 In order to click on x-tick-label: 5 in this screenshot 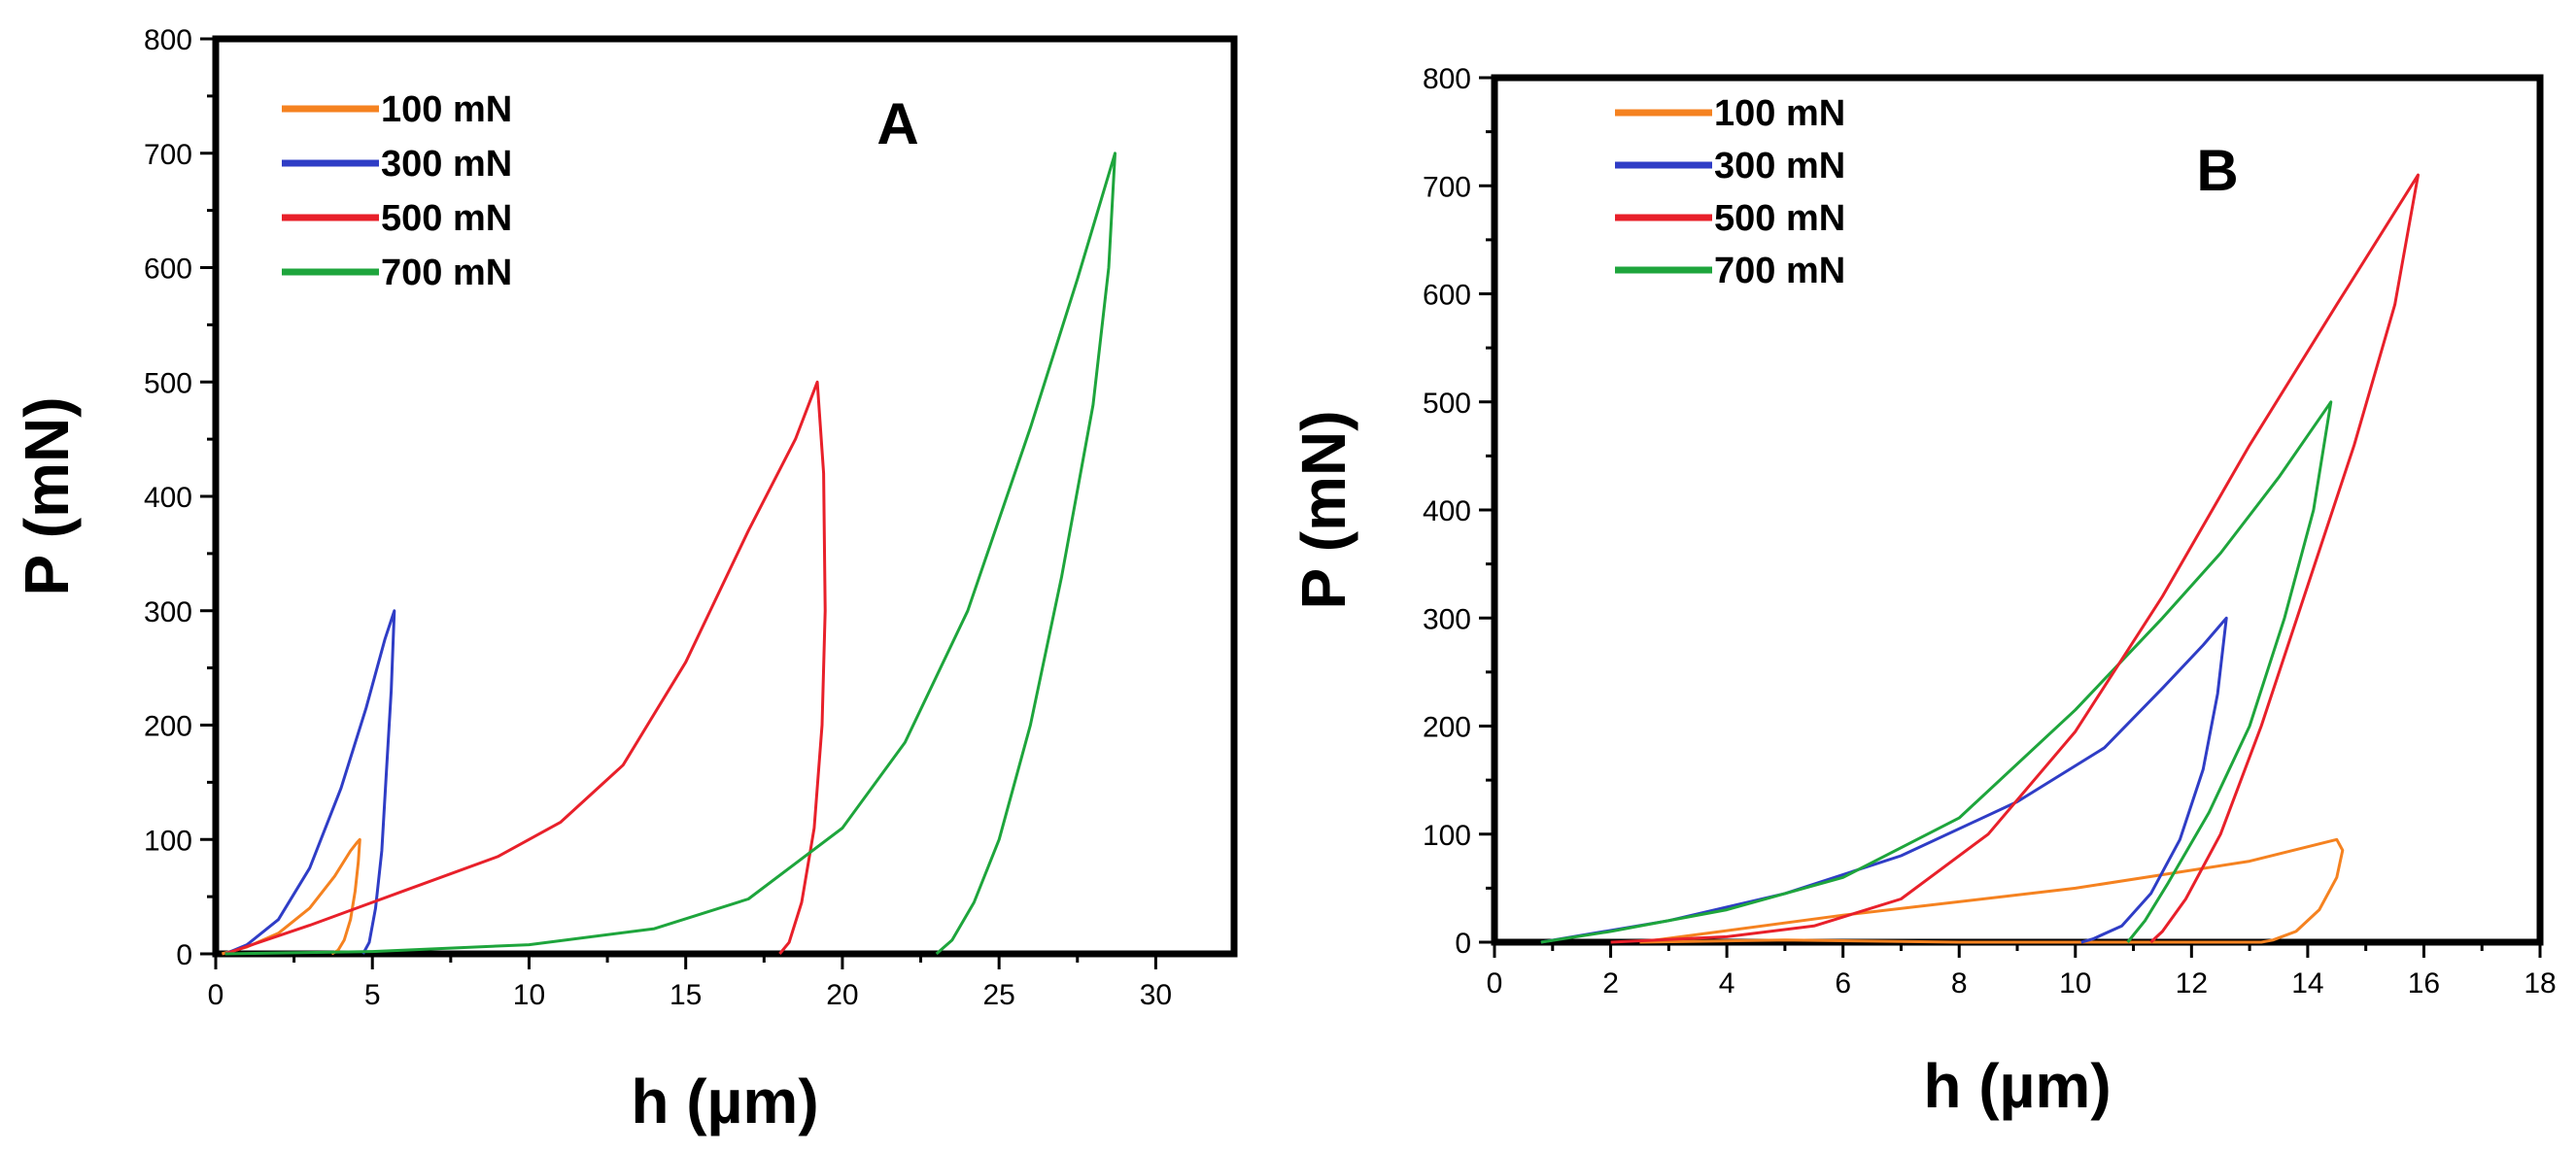, I will do `click(372, 995)`.